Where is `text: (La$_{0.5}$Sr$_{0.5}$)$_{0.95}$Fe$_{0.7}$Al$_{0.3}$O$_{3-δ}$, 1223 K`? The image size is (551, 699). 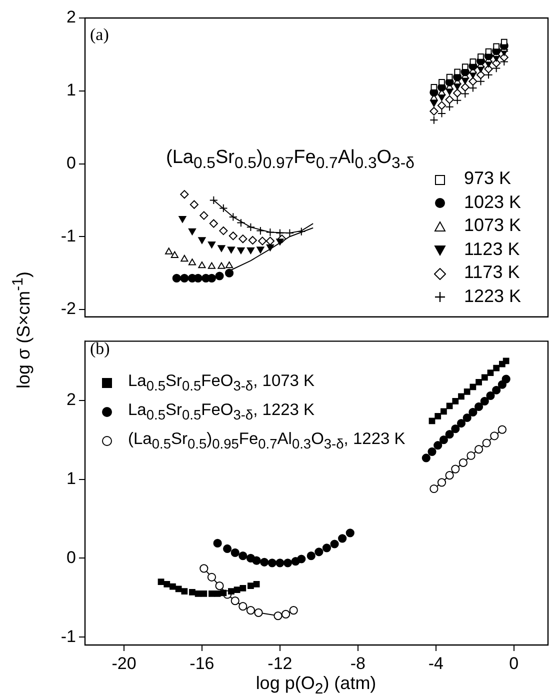 text: (La$_{0.5}$Sr$_{0.5}$)$_{0.95}$Fe$_{0.7}$Al$_{0.3}$O$_{3-δ}$, 1223 K is located at coordinates (267, 441).